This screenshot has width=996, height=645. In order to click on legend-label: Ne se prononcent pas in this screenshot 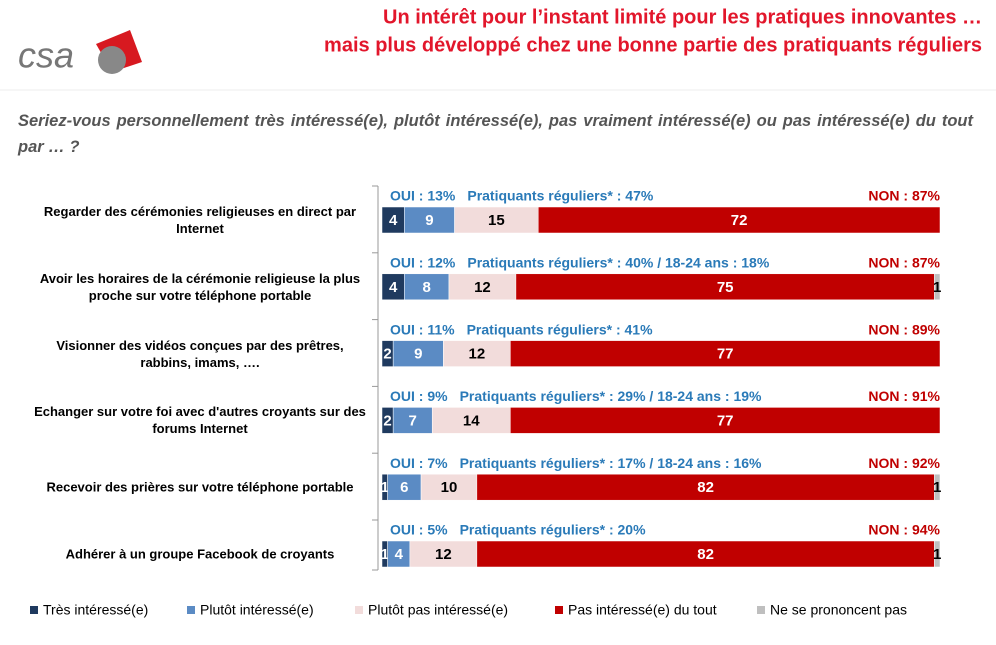, I will do `click(838, 610)`.